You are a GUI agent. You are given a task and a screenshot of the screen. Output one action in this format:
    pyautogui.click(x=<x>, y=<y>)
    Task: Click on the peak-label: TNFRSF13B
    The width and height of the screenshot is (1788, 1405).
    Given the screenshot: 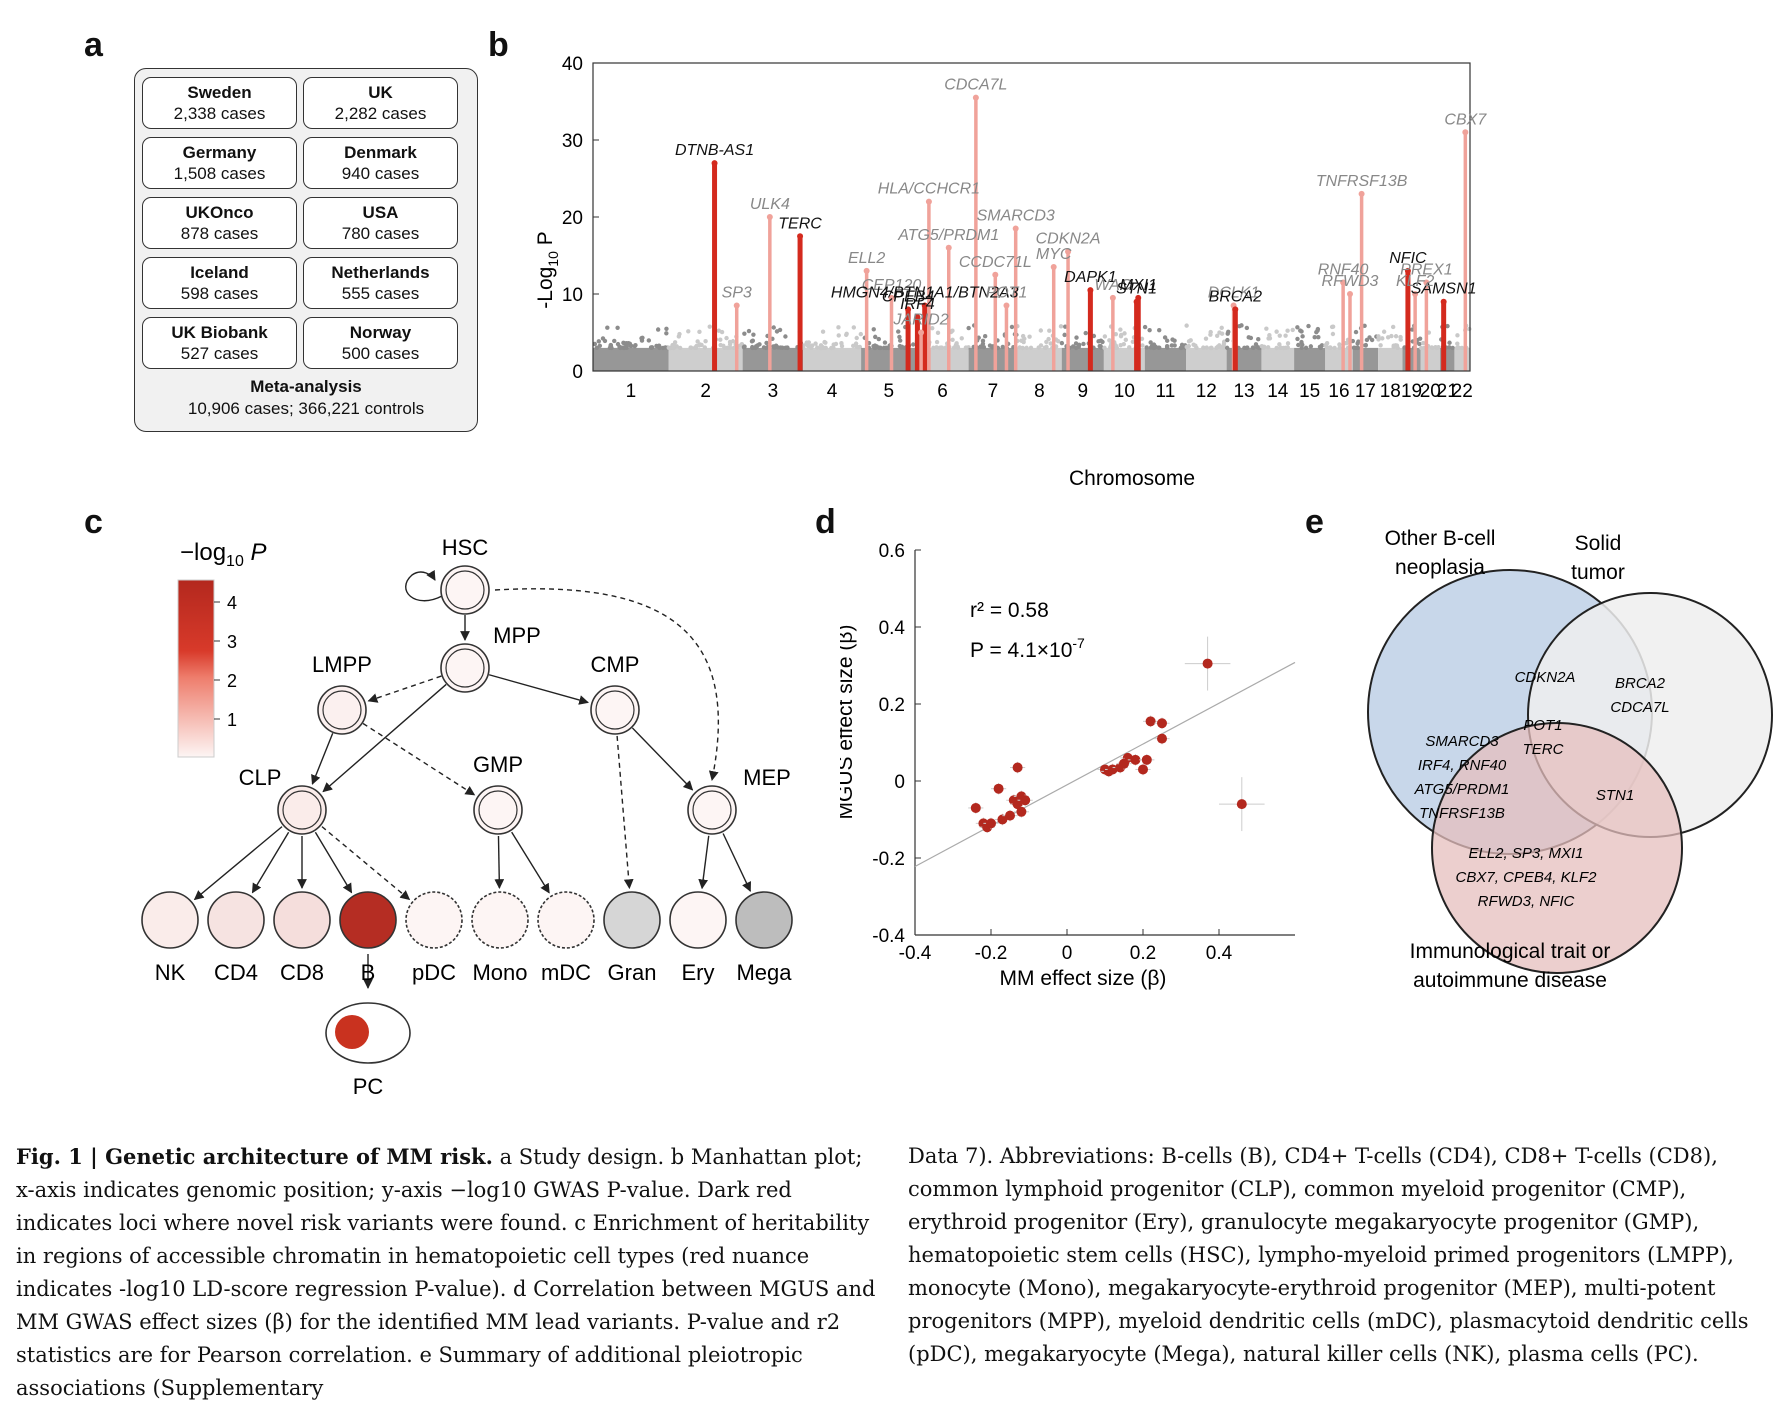 What is the action you would take?
    pyautogui.click(x=1362, y=181)
    